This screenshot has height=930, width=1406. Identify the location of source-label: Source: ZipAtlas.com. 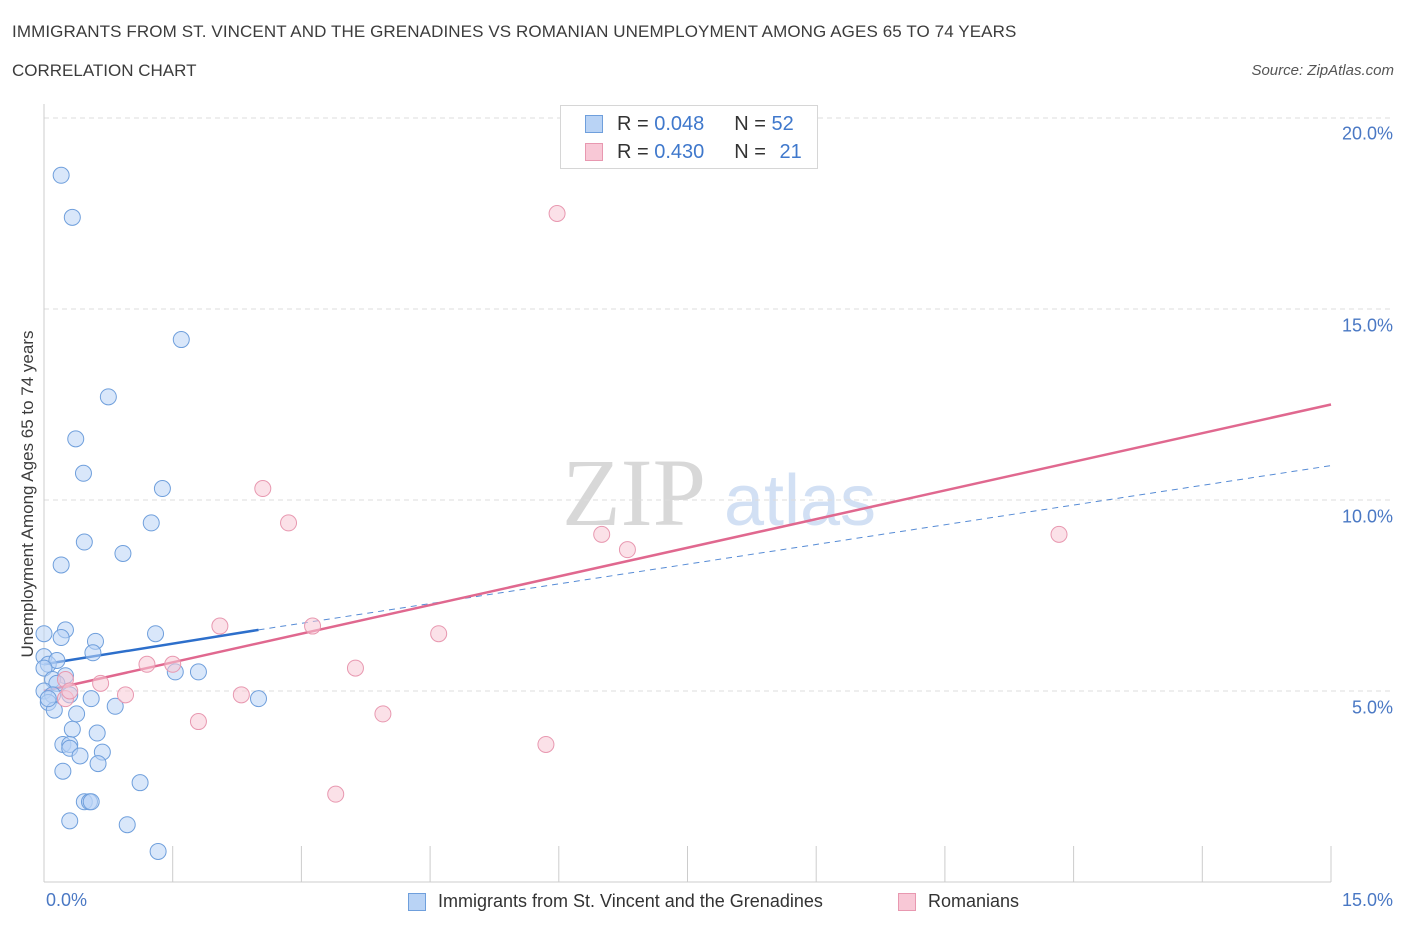
(1322, 70).